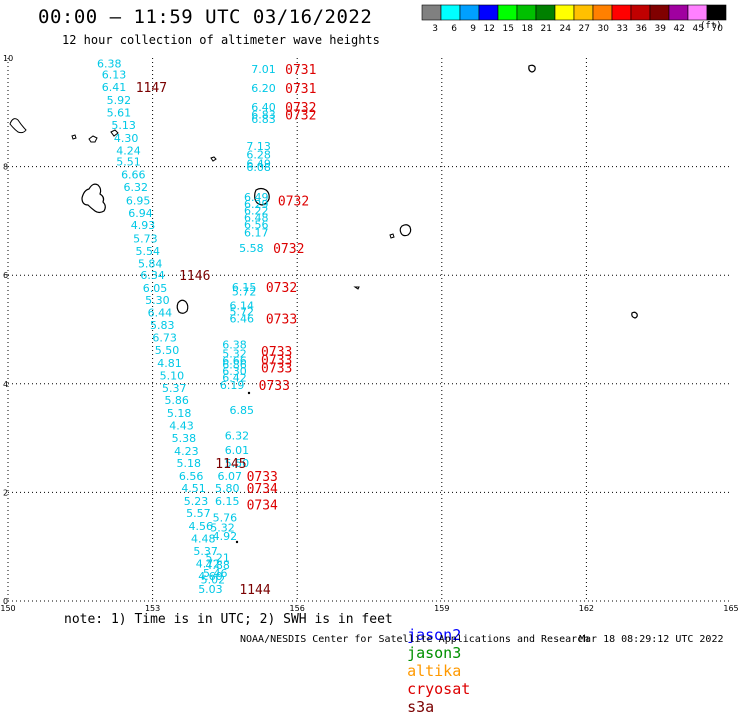 The height and width of the screenshot is (716, 740). What do you see at coordinates (263, 88) in the screenshot?
I see `wave-height-value: 6.20` at bounding box center [263, 88].